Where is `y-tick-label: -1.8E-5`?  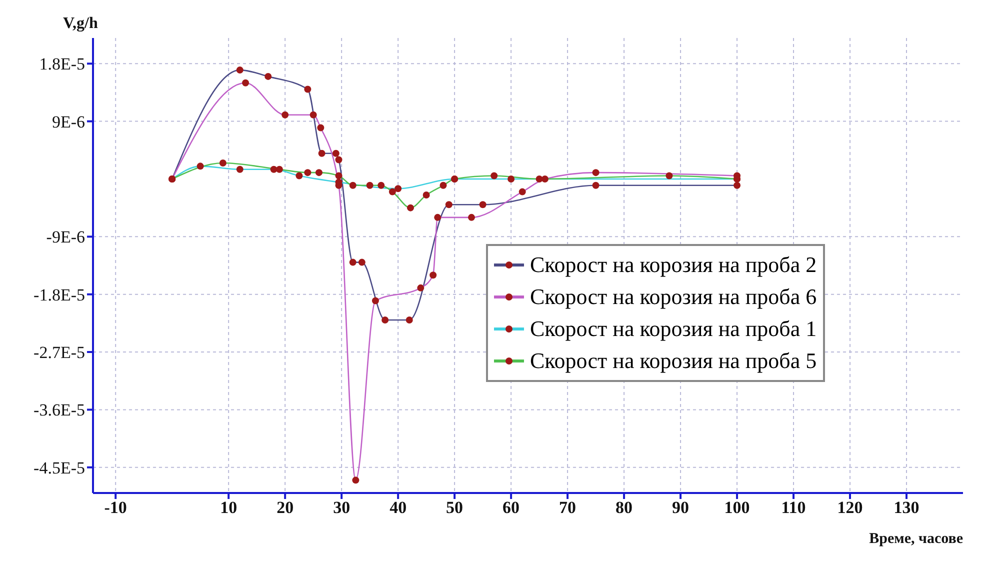
y-tick-label: -1.8E-5 is located at coordinates (59, 294).